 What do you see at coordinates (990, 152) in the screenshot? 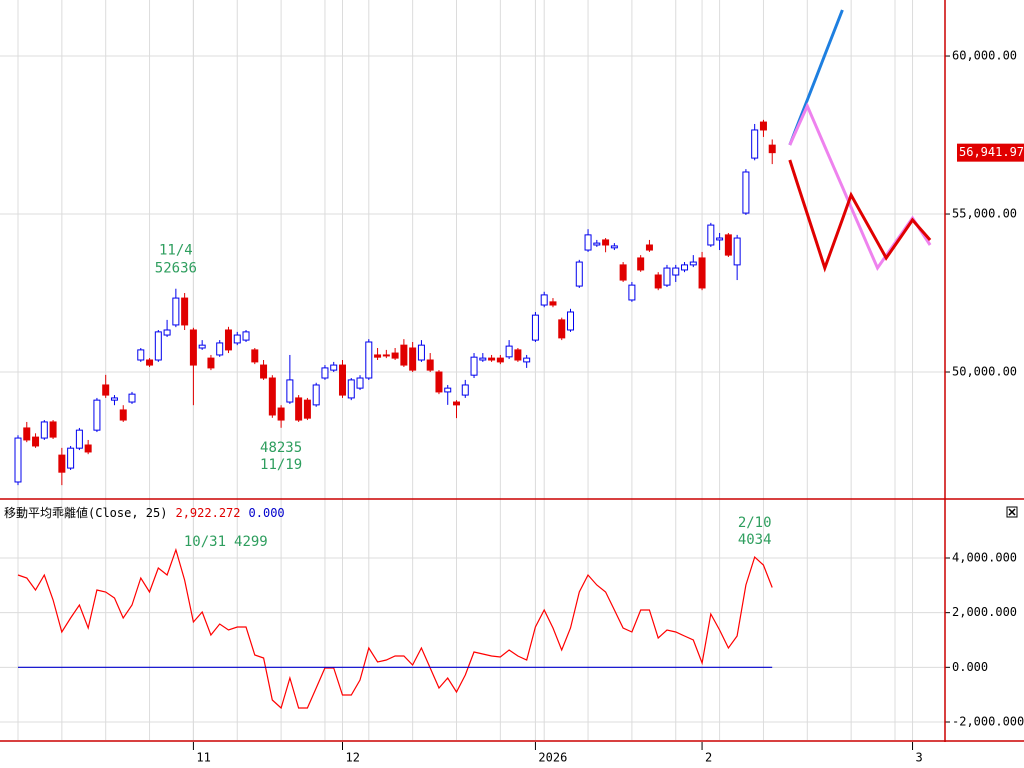
I see `last-price-box` at bounding box center [990, 152].